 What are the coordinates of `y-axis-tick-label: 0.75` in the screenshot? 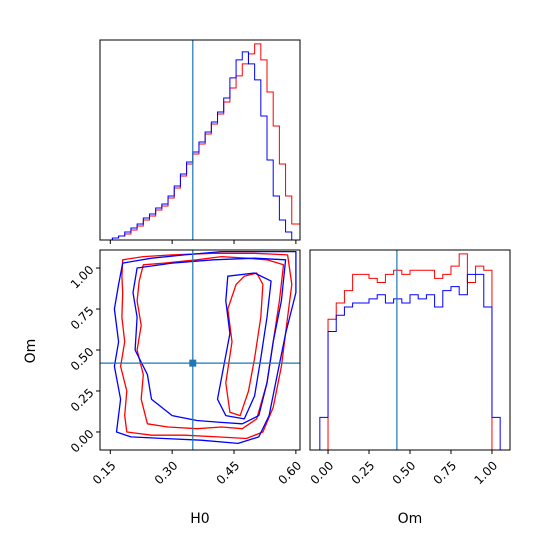 It's located at (82, 318).